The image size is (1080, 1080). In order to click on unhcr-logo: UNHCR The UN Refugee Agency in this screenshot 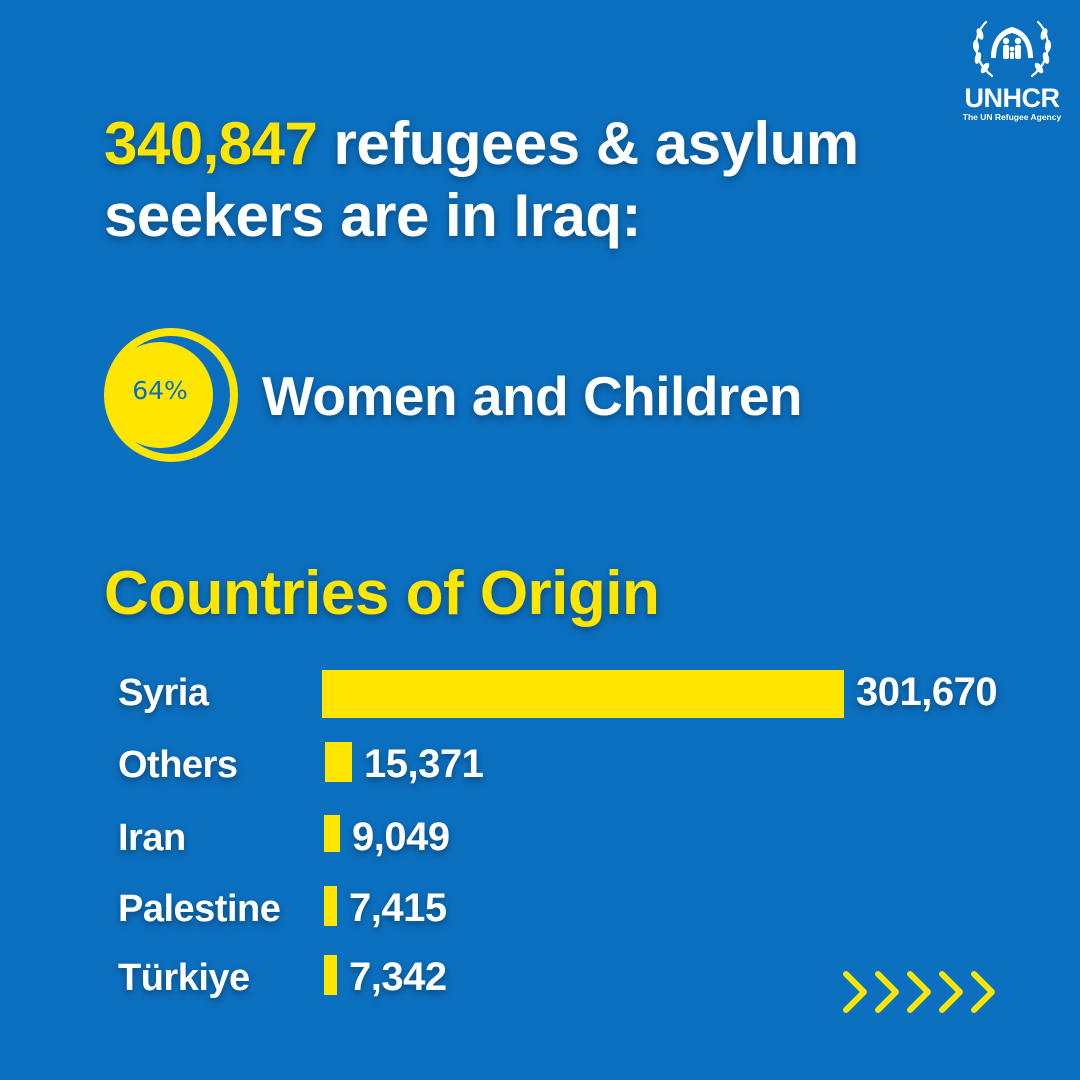, I will do `click(1012, 69)`.